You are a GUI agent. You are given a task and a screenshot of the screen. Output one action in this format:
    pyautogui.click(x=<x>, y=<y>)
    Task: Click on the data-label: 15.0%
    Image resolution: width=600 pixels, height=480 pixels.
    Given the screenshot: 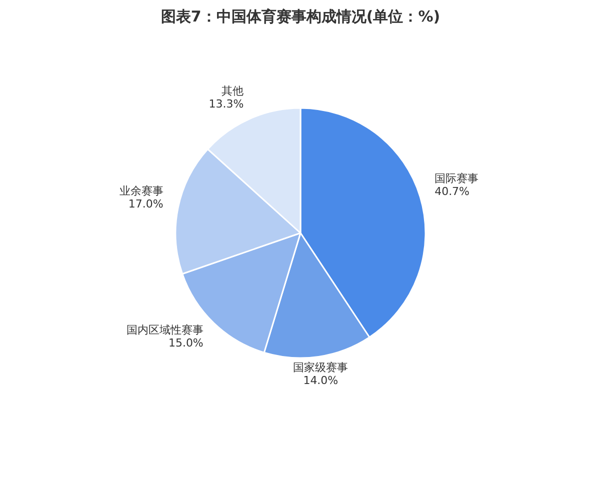 What is the action you would take?
    pyautogui.click(x=186, y=343)
    